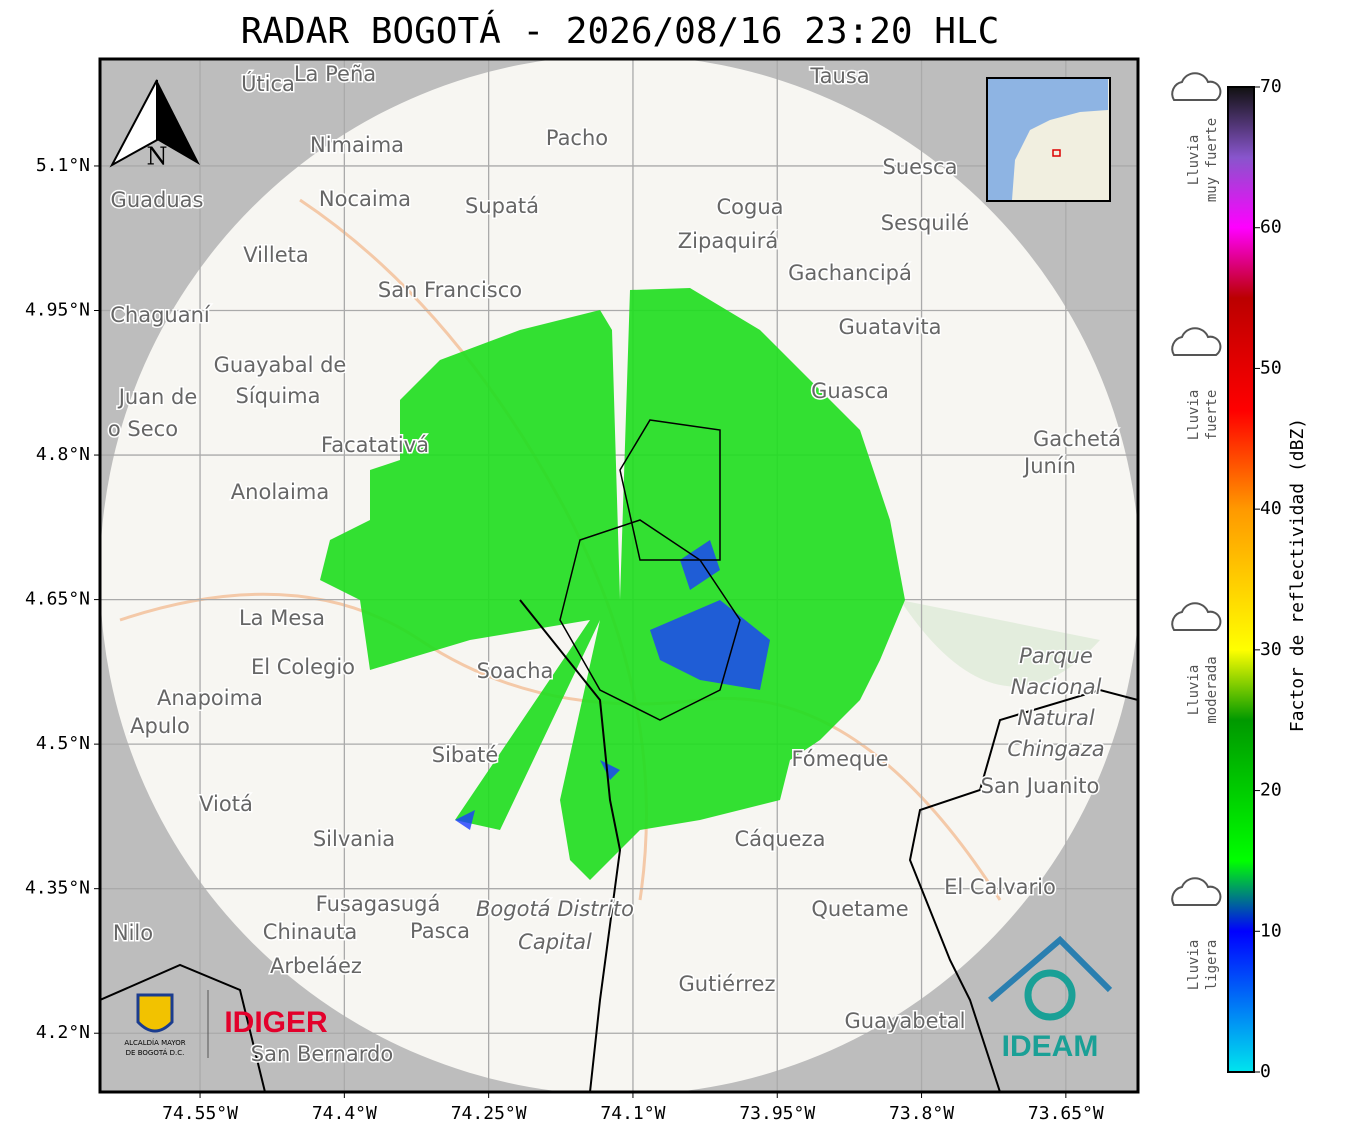 The image size is (1349, 1139). Describe the element at coordinates (1066, 1113) in the screenshot. I see `lon-tick-label: 73.65°W` at that location.